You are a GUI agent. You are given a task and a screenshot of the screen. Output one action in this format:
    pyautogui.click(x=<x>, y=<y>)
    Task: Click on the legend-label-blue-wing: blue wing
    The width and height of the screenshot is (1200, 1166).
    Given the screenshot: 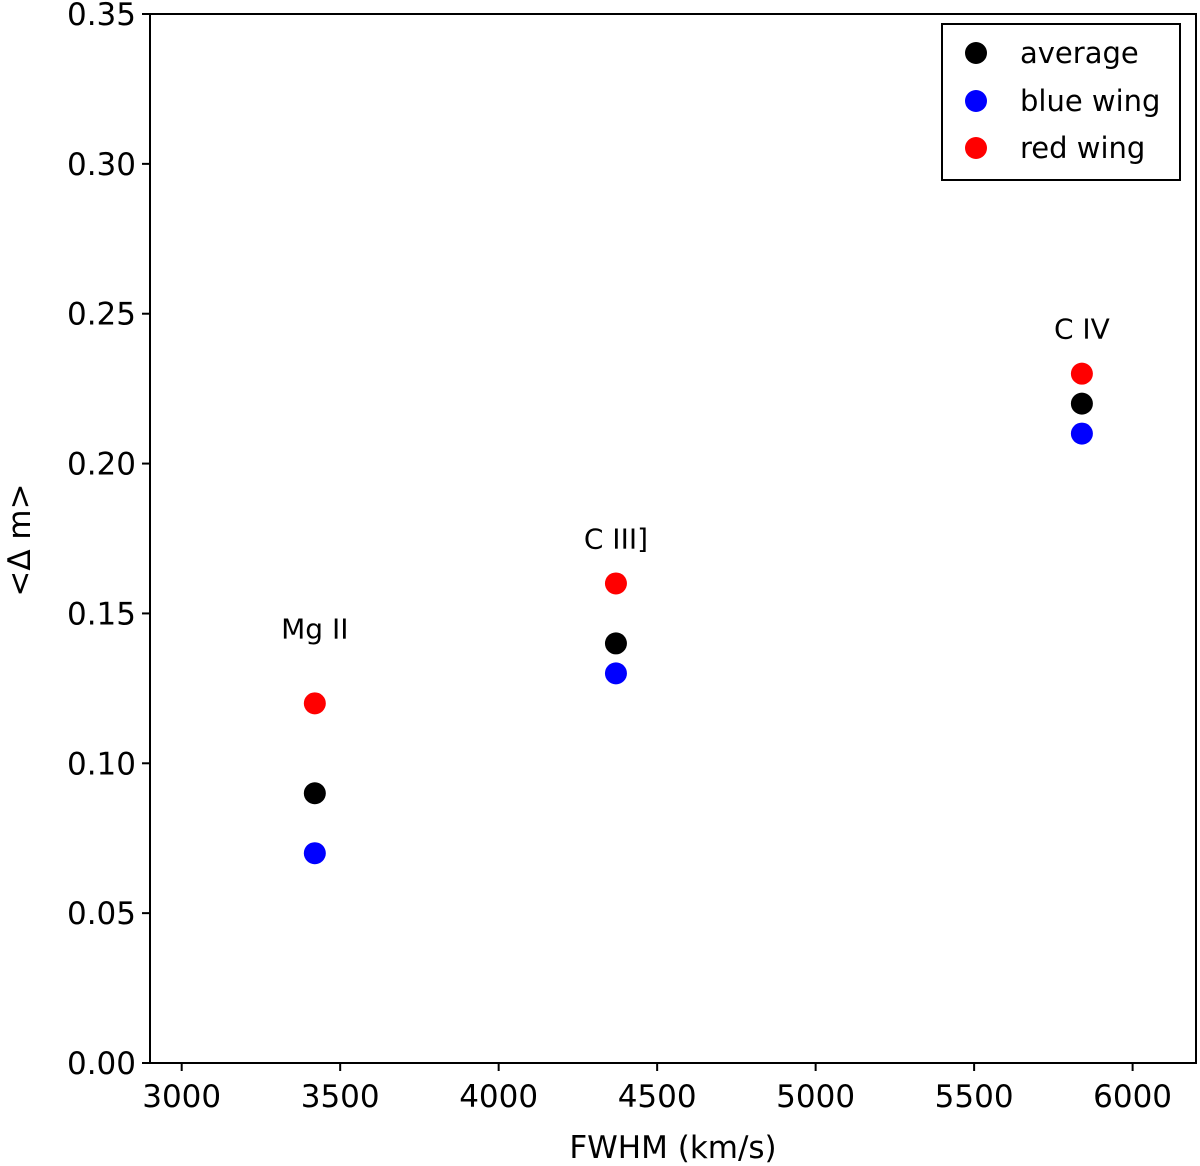 What is the action you would take?
    pyautogui.click(x=1090, y=101)
    